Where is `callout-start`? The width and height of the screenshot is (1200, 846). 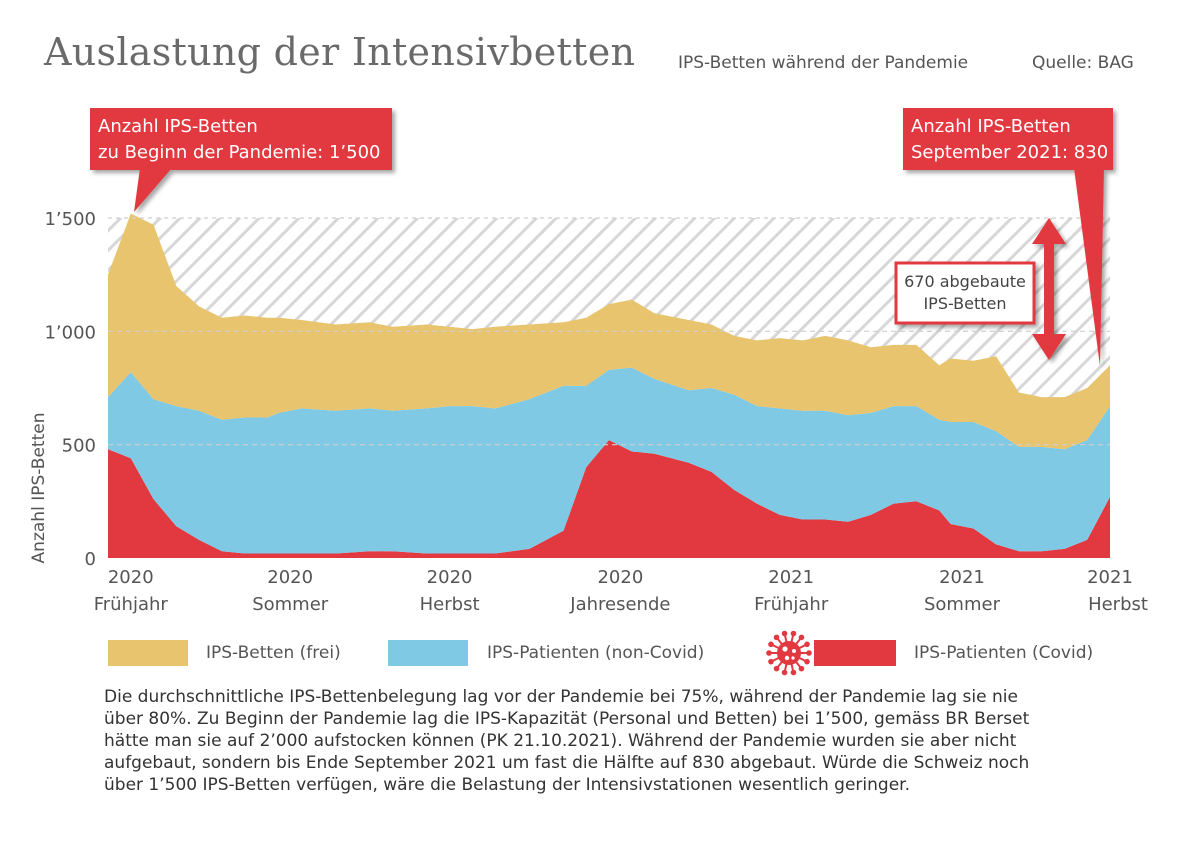
callout-start is located at coordinates (241, 160).